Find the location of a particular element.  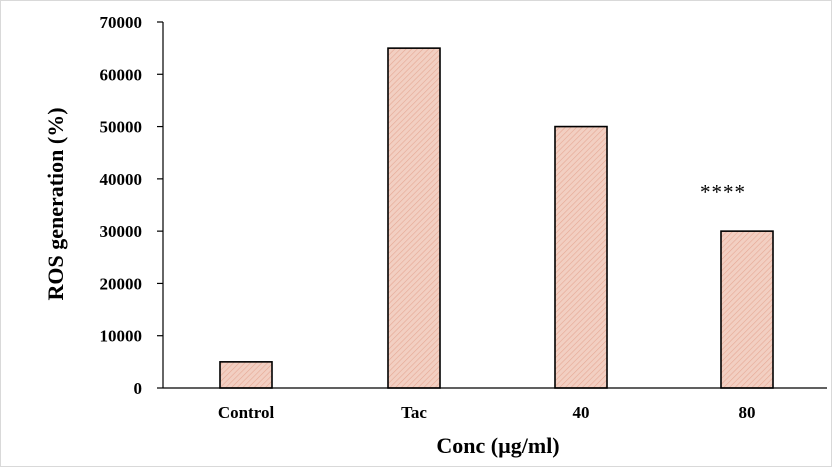

y-tick-label: 60000 is located at coordinates (121, 74).